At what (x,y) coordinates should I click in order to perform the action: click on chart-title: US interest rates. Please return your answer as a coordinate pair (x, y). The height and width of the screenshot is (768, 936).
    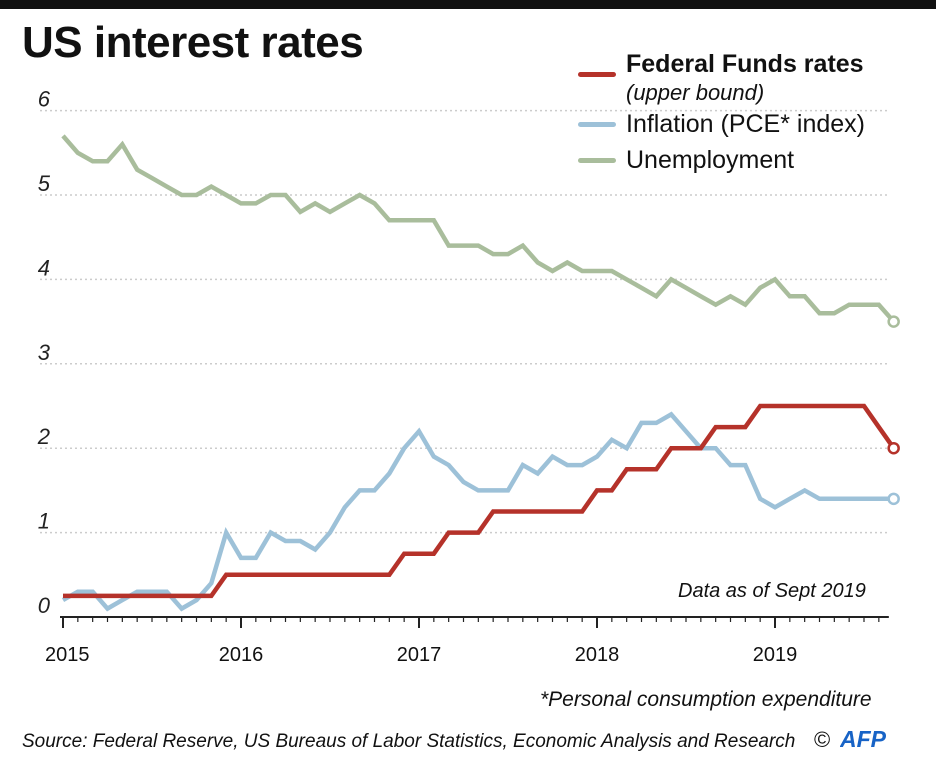
    Looking at the image, I should click on (193, 42).